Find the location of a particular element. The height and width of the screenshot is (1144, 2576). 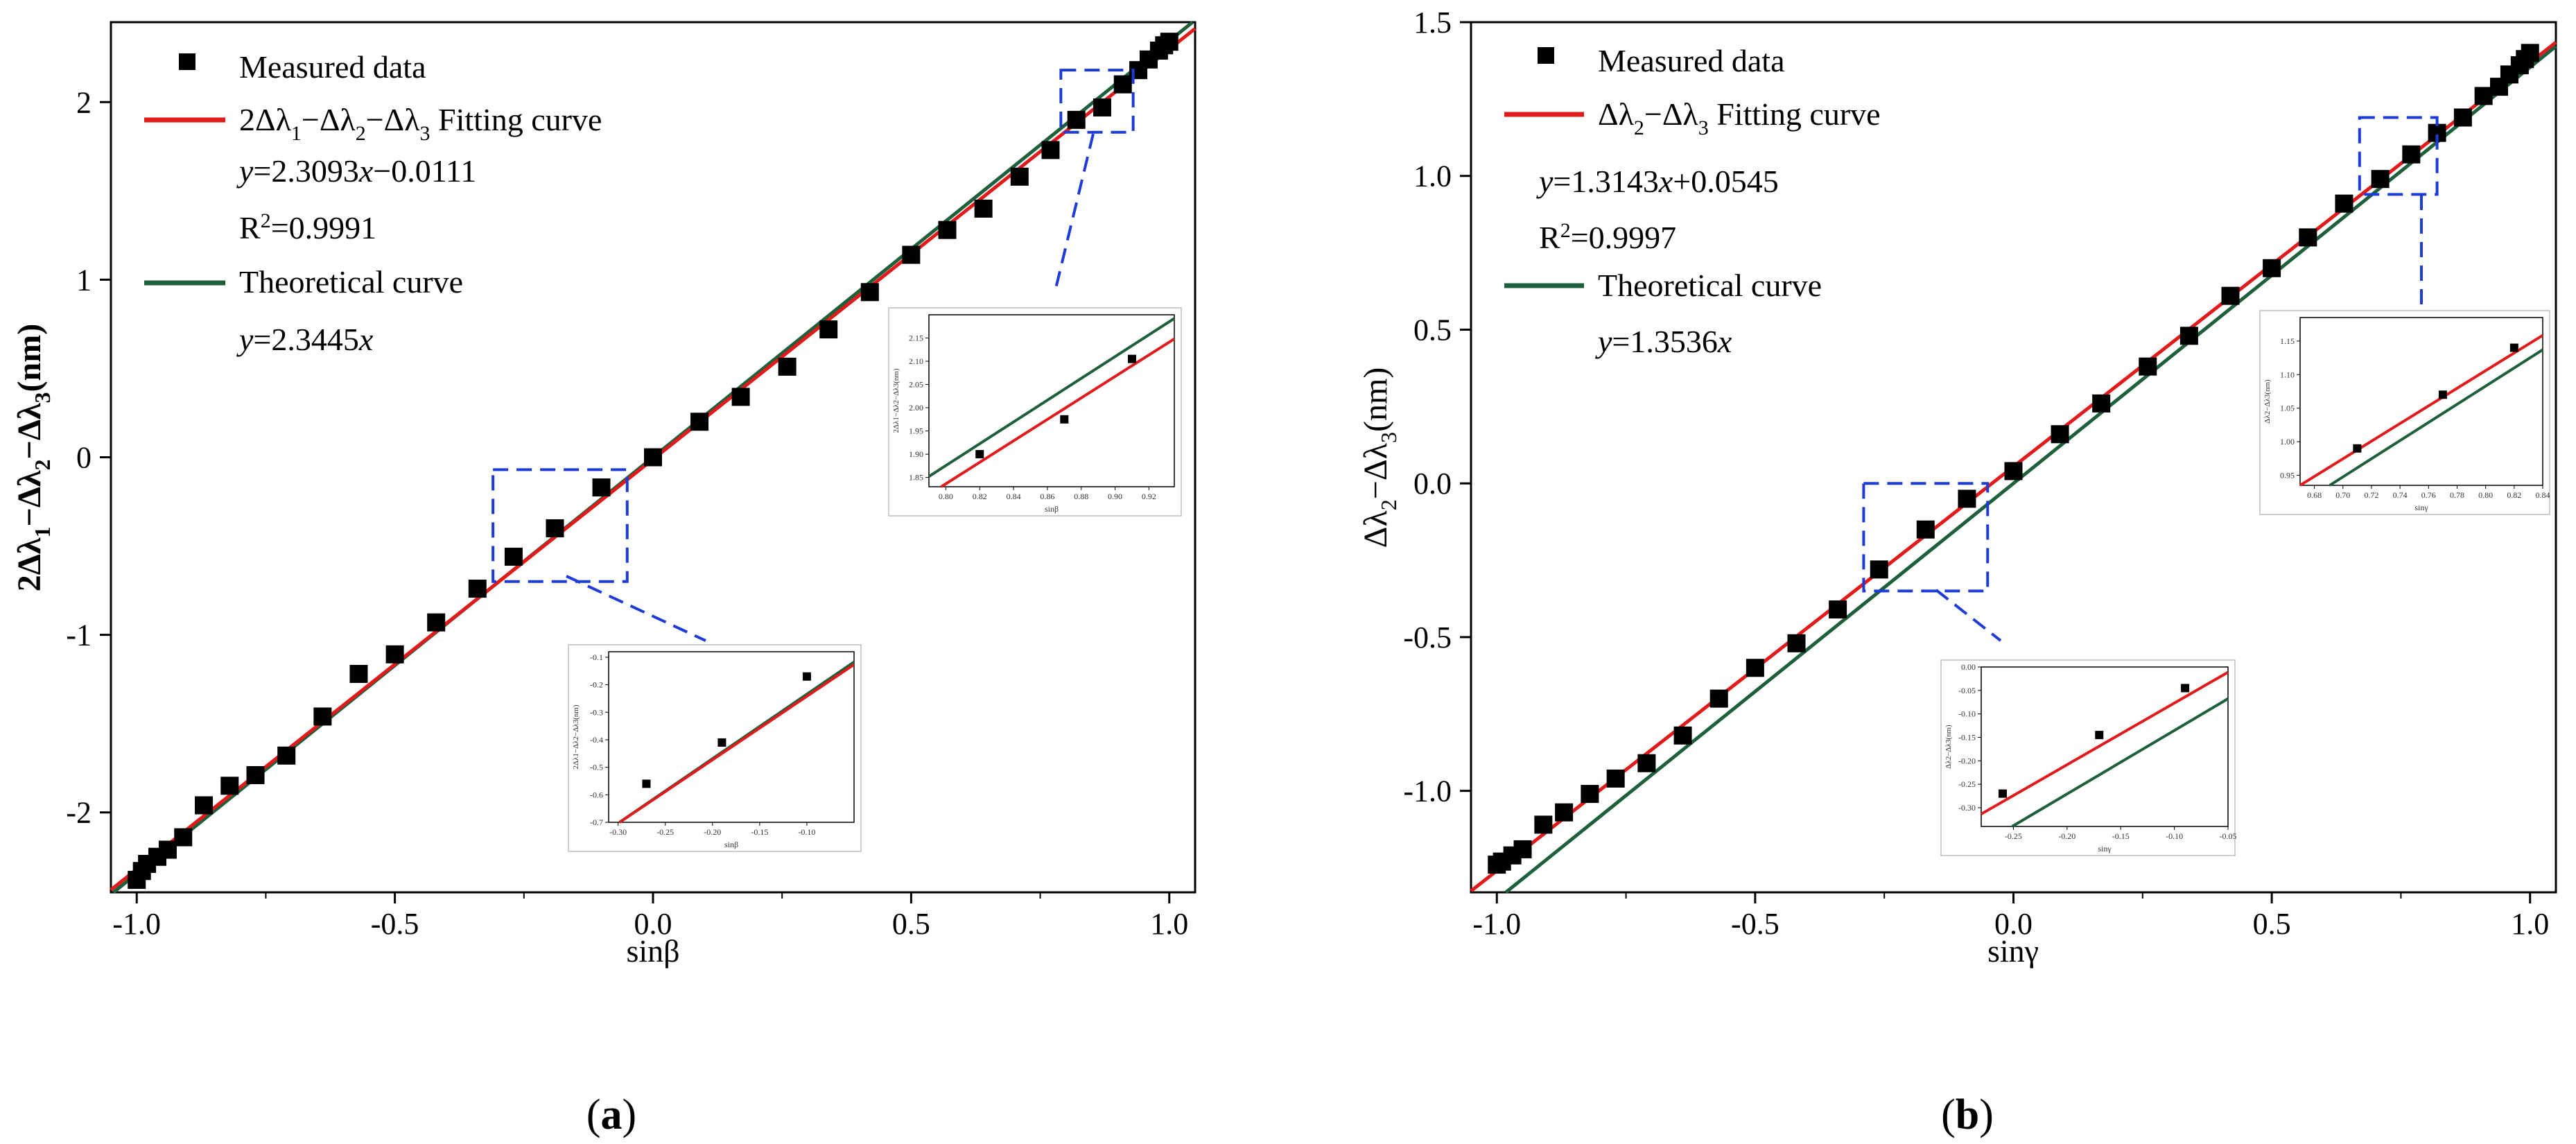

inset-x-tick-label: 0.86 is located at coordinates (1047, 496).